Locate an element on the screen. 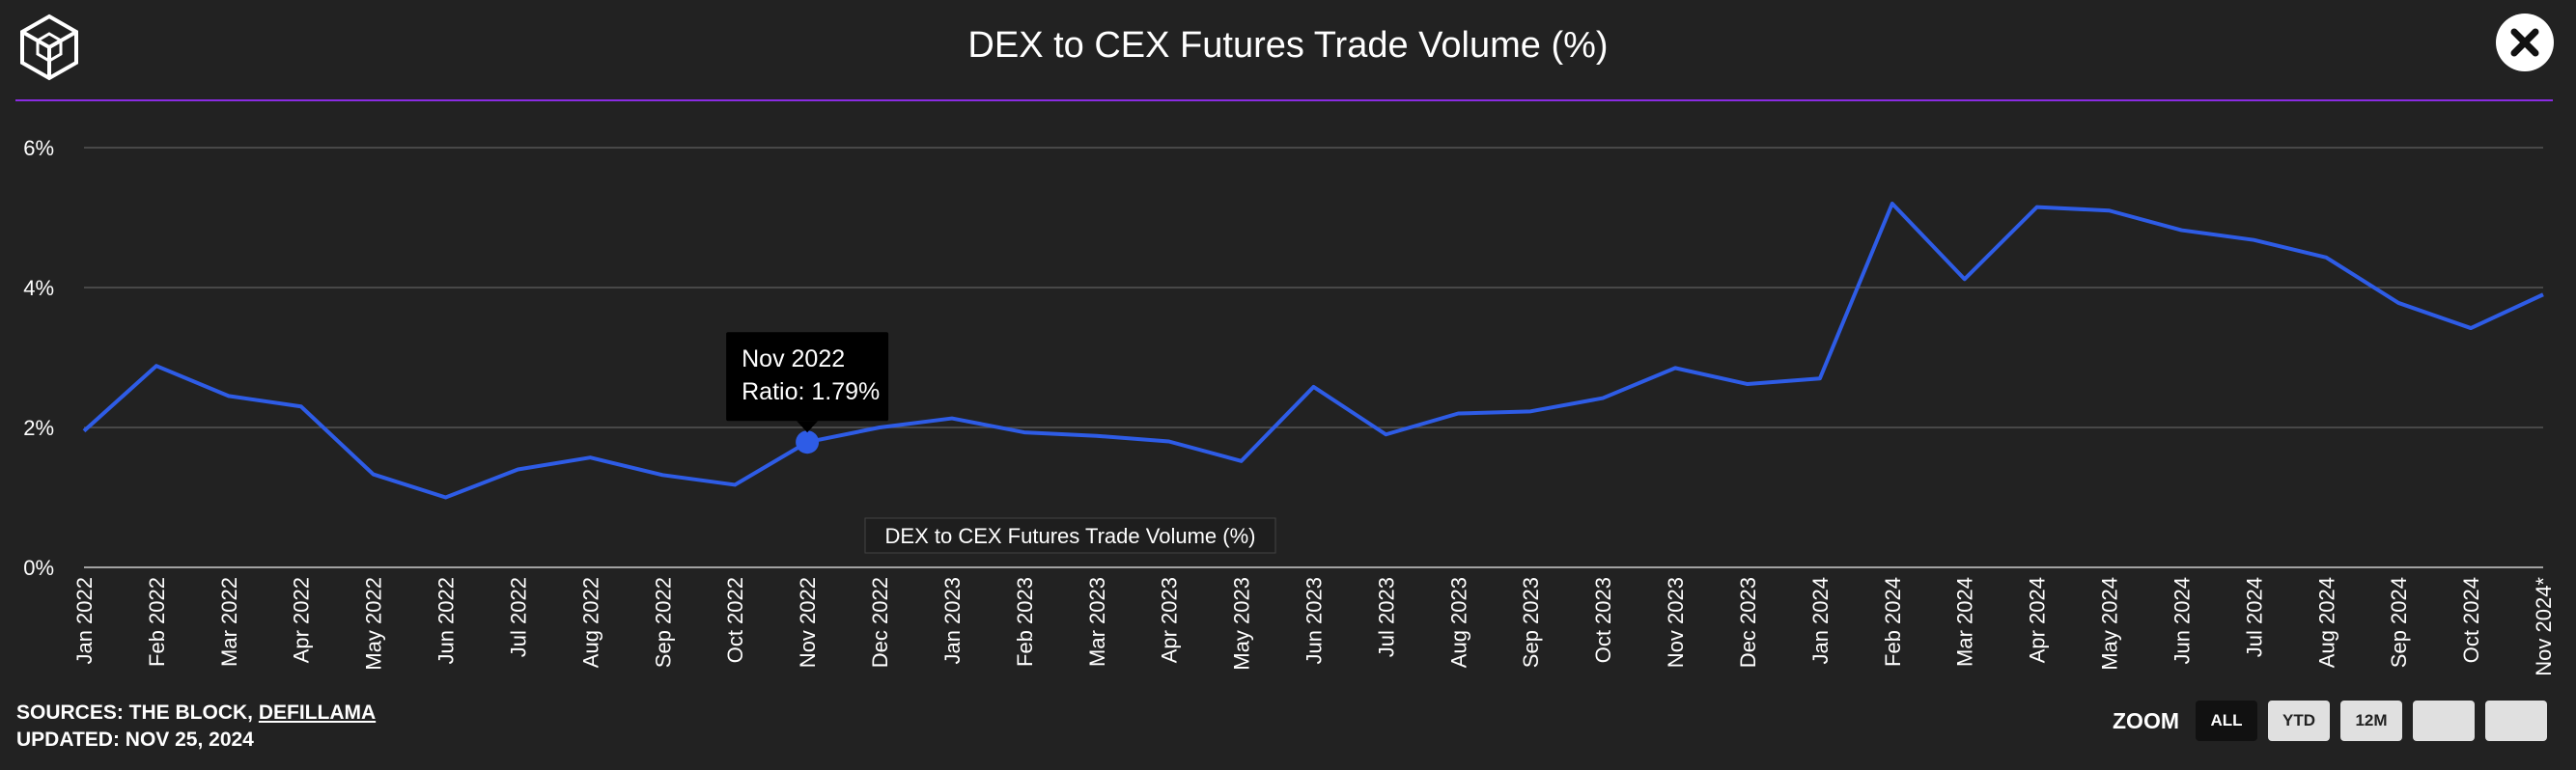 The image size is (2576, 770). zoom-ytd-button: YTD is located at coordinates (2299, 721).